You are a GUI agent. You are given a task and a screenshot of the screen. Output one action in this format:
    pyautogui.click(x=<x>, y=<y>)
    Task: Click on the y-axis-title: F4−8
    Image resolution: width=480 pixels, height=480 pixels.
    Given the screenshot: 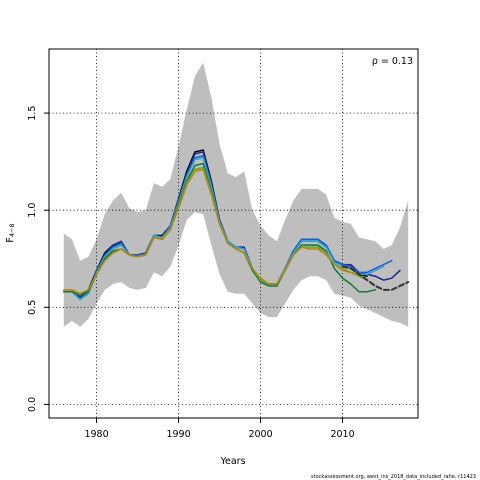 What is the action you would take?
    pyautogui.click(x=11, y=232)
    